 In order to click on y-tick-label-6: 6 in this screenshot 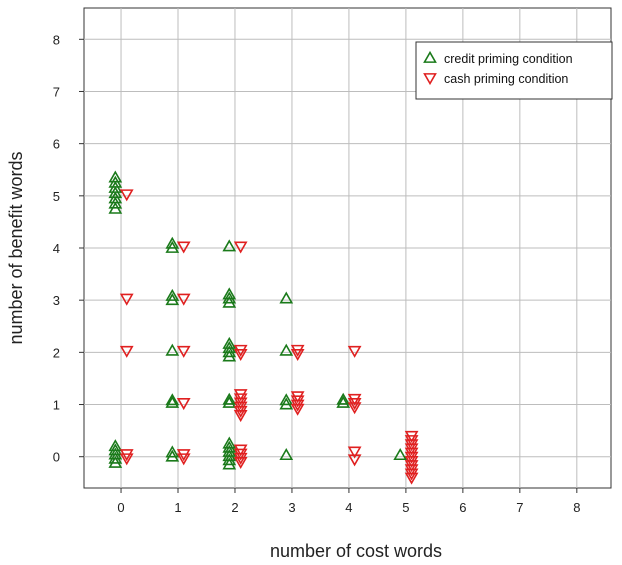, I will do `click(56, 144)`.